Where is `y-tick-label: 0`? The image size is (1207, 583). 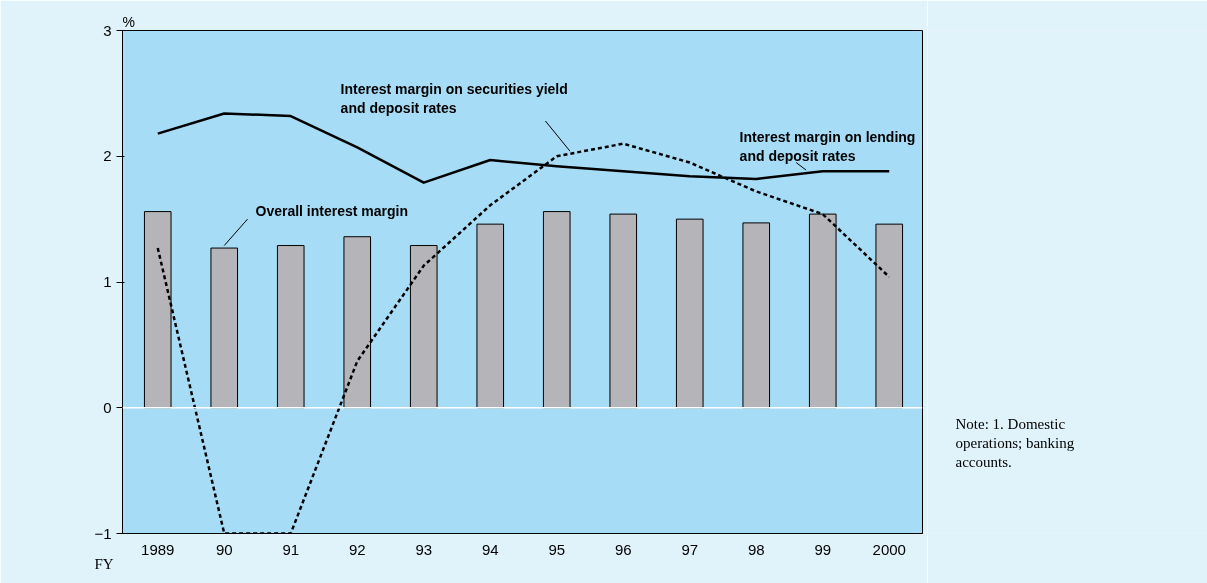 y-tick-label: 0 is located at coordinates (107, 407).